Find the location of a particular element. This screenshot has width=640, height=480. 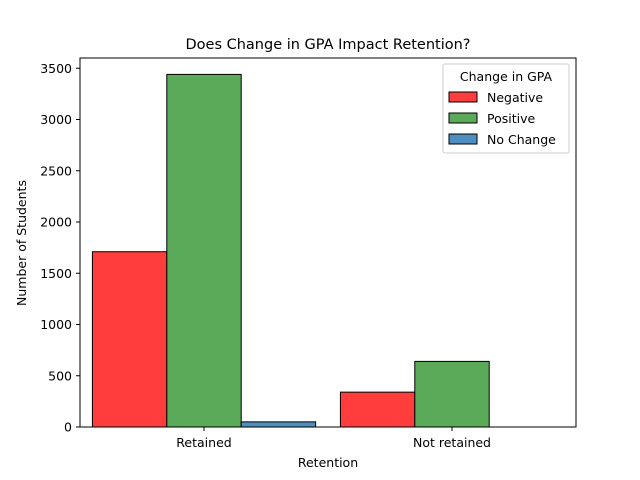

legend: Change in GPA Negative Positive No Change is located at coordinates (506, 108).